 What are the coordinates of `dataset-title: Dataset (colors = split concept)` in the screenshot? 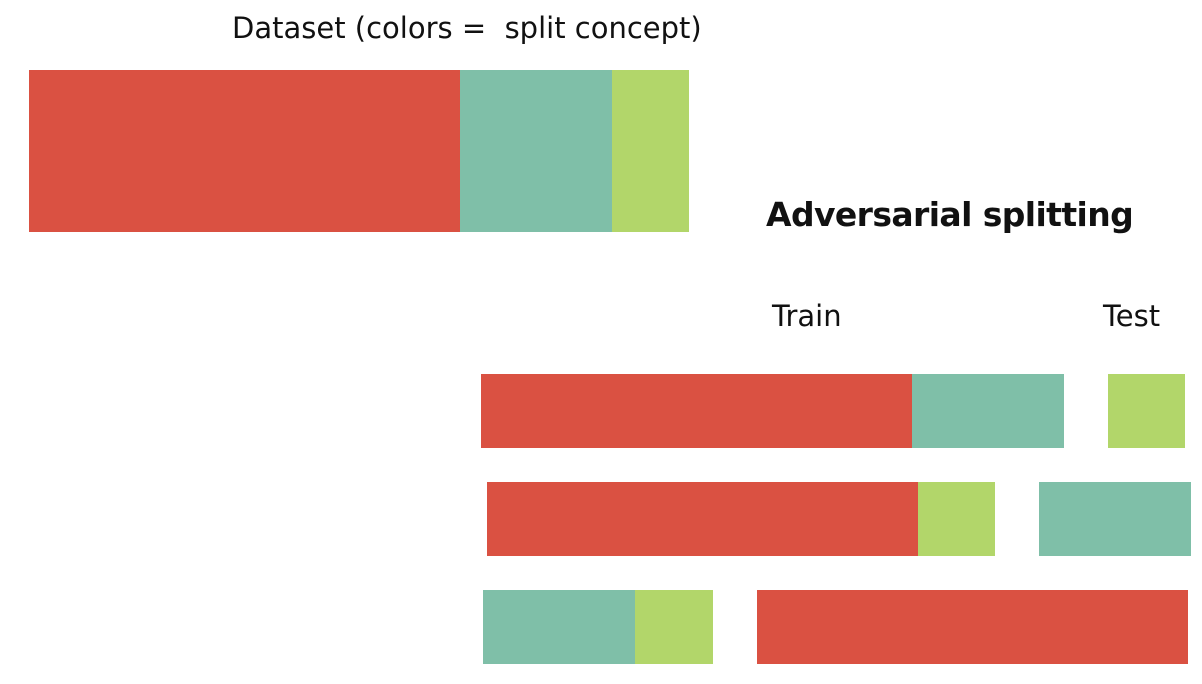 It's located at (467, 28).